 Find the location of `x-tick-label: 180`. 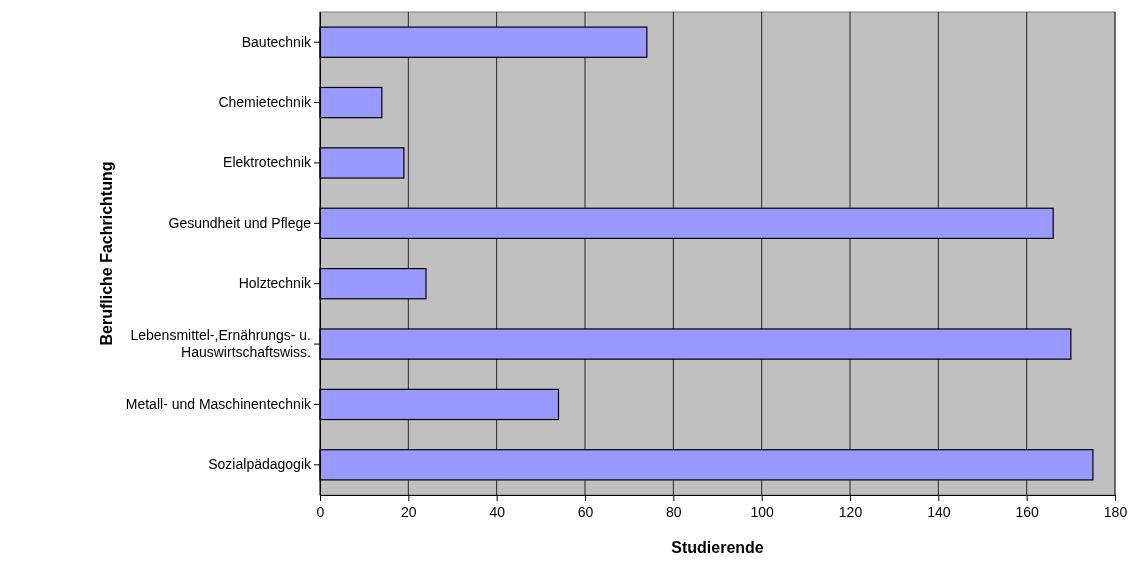

x-tick-label: 180 is located at coordinates (1115, 511).